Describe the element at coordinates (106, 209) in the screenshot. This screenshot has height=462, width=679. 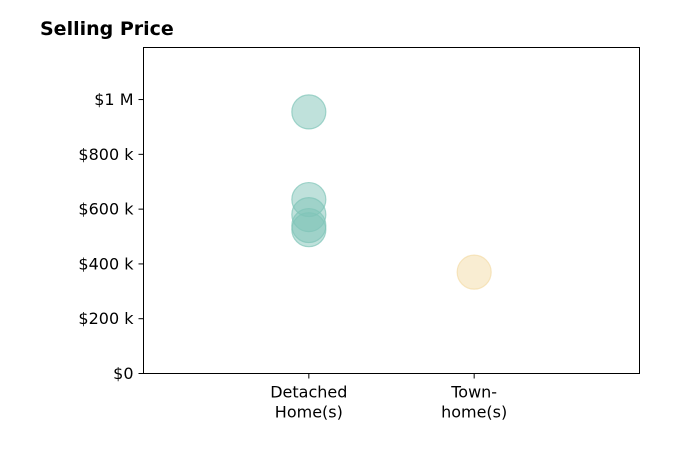
I see `y-tick-label: $600 k` at that location.